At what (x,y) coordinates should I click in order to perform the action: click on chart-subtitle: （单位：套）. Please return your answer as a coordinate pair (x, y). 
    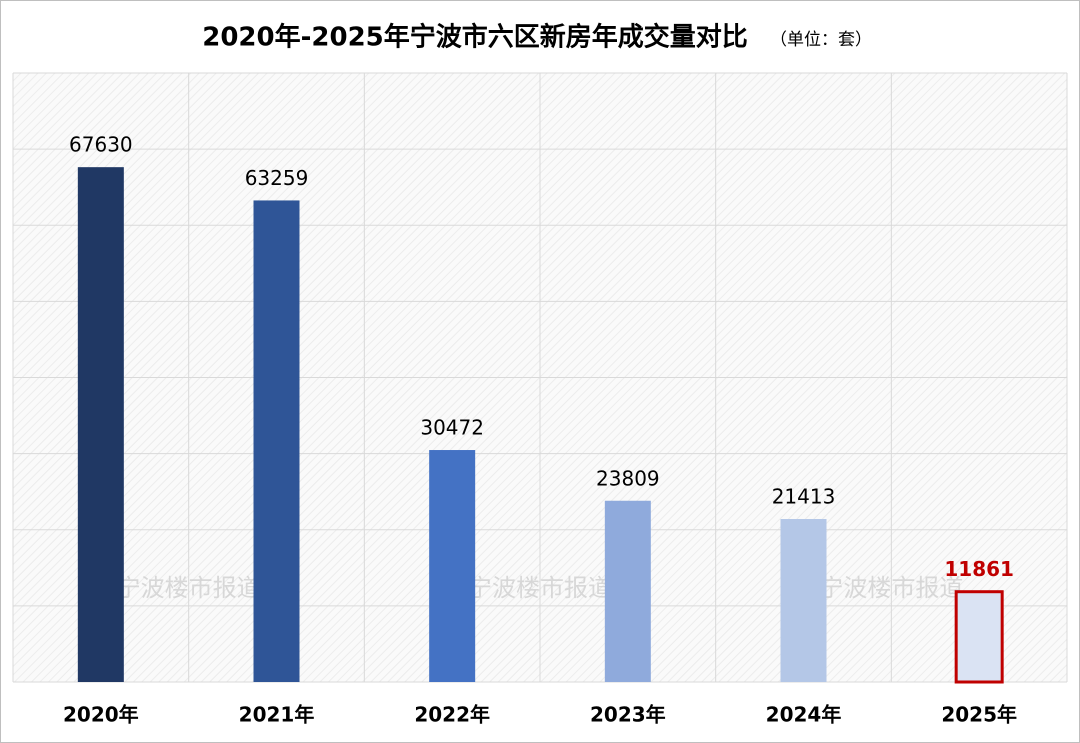
    Looking at the image, I should click on (821, 40).